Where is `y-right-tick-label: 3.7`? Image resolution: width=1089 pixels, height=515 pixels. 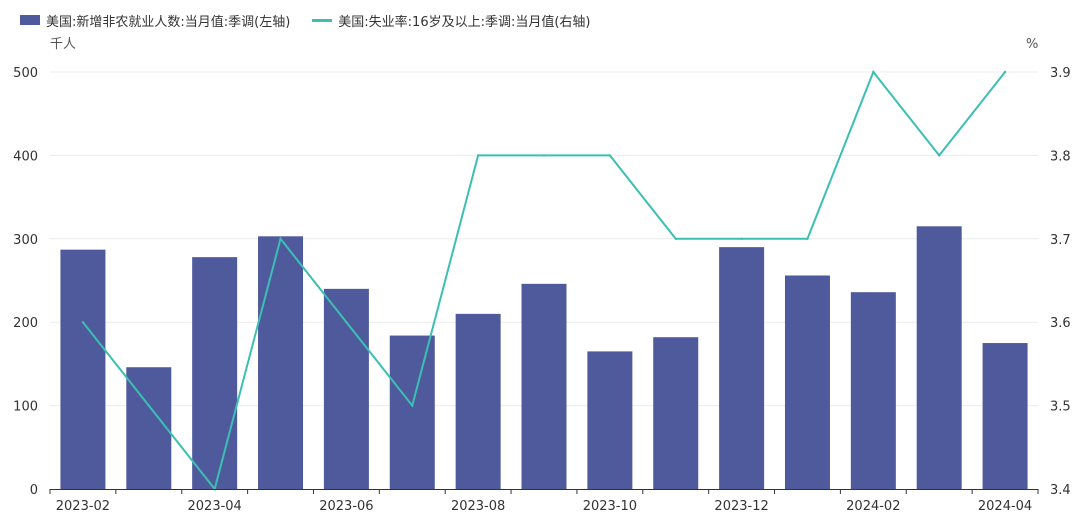
y-right-tick-label: 3.7 is located at coordinates (1060, 240).